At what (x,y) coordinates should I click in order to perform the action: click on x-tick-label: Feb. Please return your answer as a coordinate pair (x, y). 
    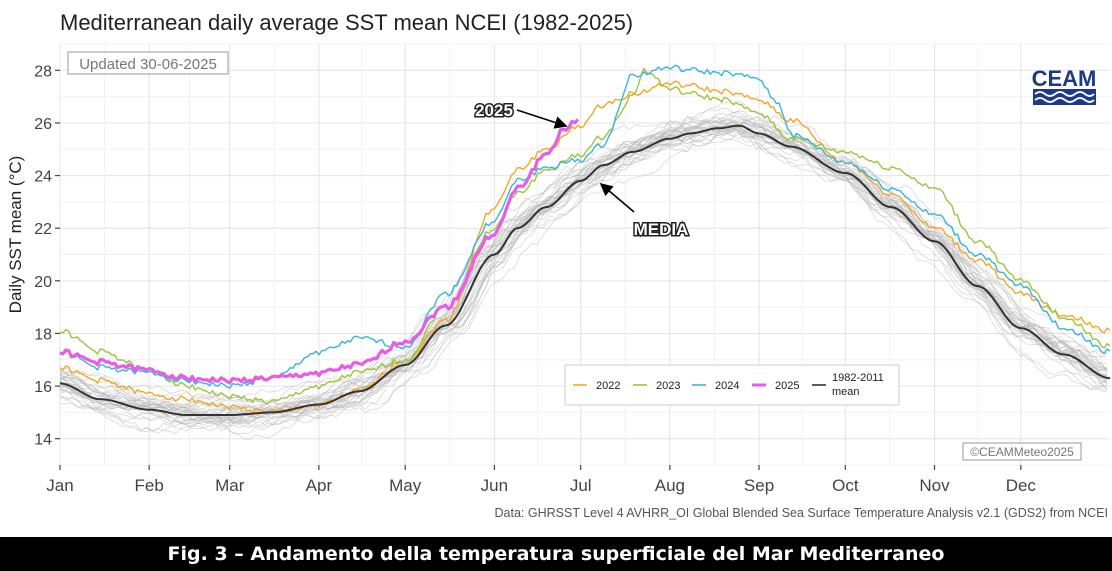
    Looking at the image, I should click on (149, 485).